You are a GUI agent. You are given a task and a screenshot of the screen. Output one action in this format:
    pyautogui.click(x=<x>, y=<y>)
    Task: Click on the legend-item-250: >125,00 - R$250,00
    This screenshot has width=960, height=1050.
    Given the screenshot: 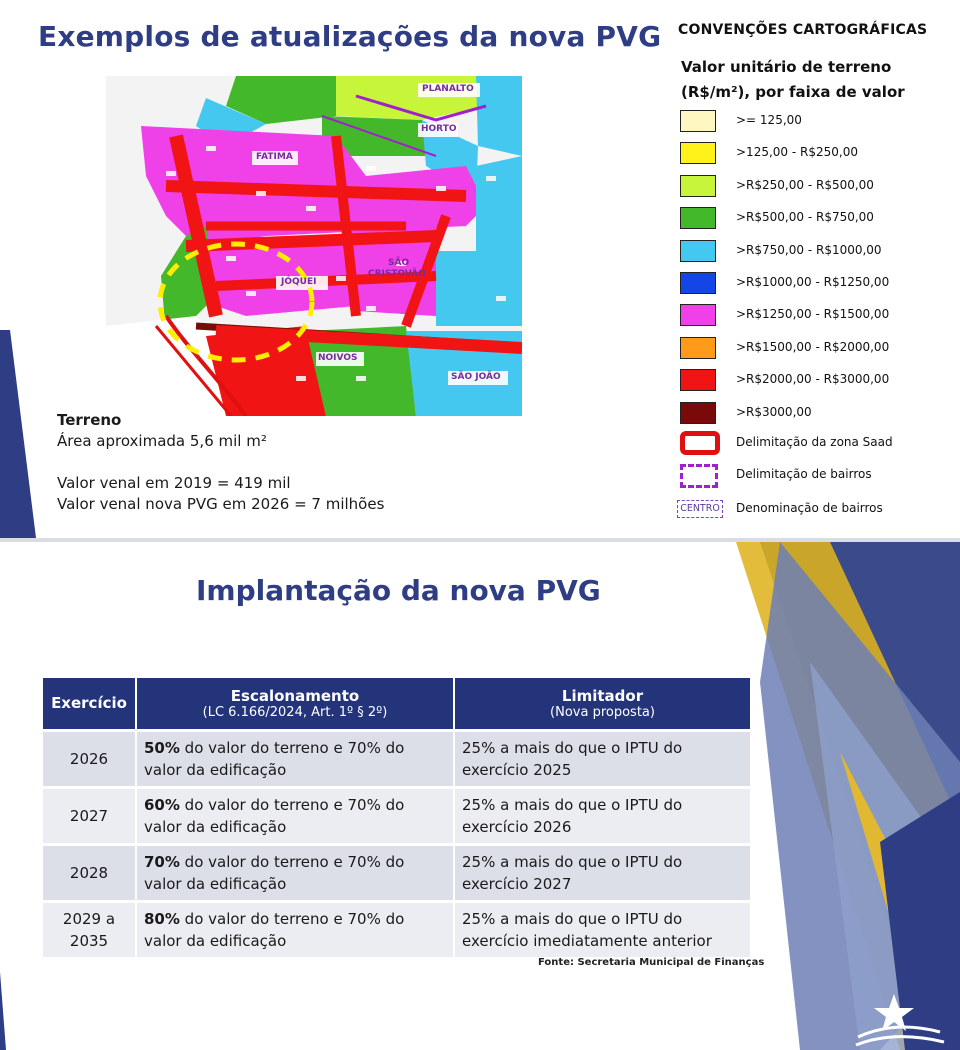 What is the action you would take?
    pyautogui.click(x=810, y=153)
    